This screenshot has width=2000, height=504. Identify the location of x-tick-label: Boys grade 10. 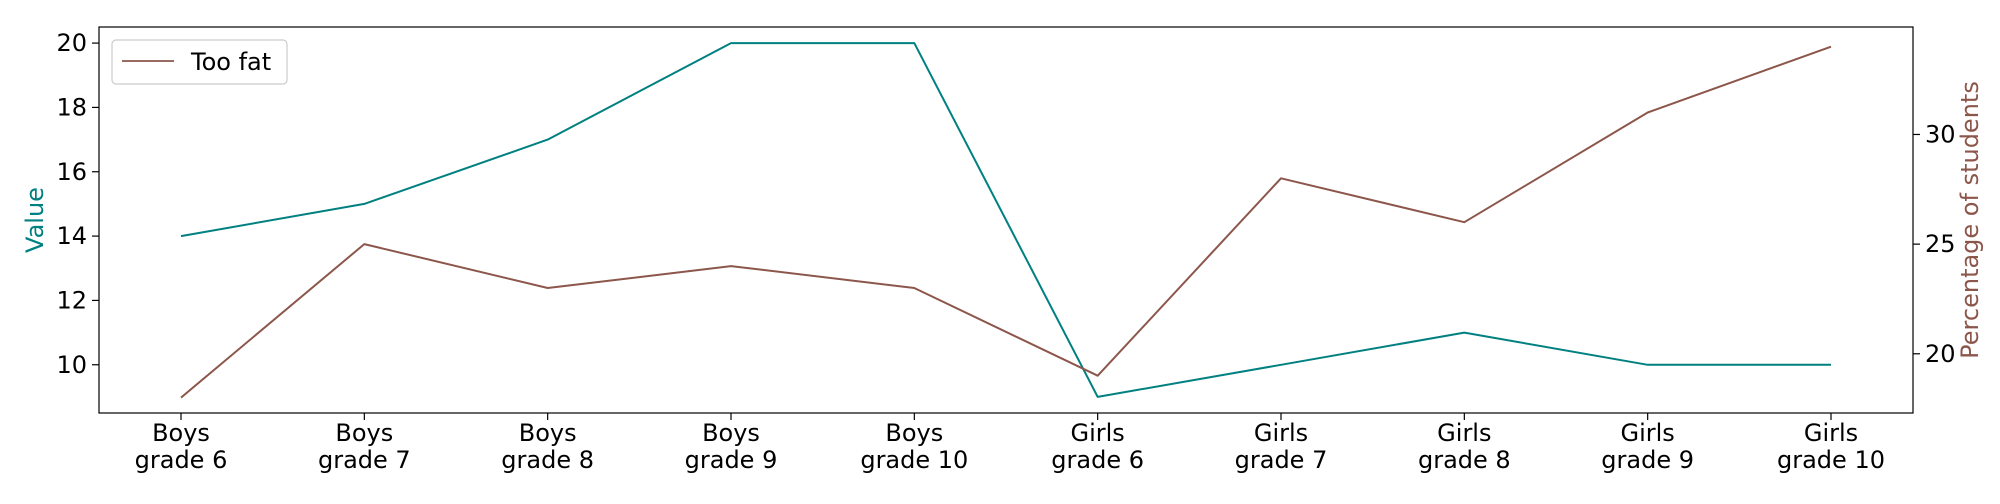
(914, 446).